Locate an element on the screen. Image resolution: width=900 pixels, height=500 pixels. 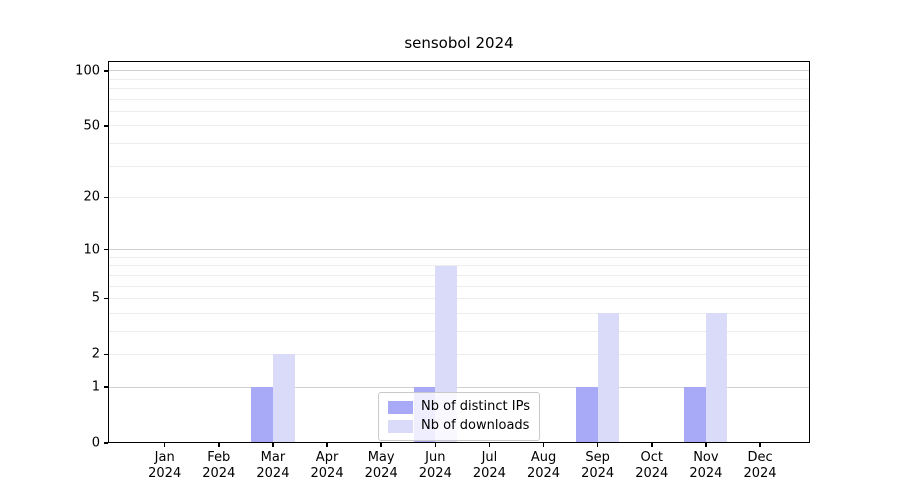
x-tick-label: Jul 2024 is located at coordinates (489, 466).